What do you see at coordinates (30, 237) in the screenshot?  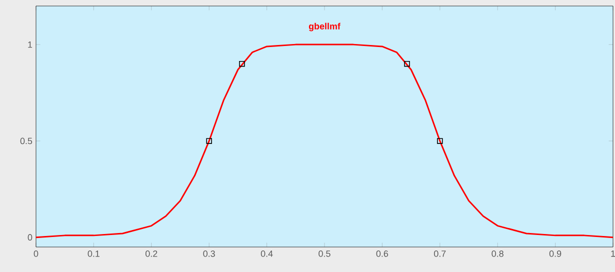 I see `y-tick-label: 0` at bounding box center [30, 237].